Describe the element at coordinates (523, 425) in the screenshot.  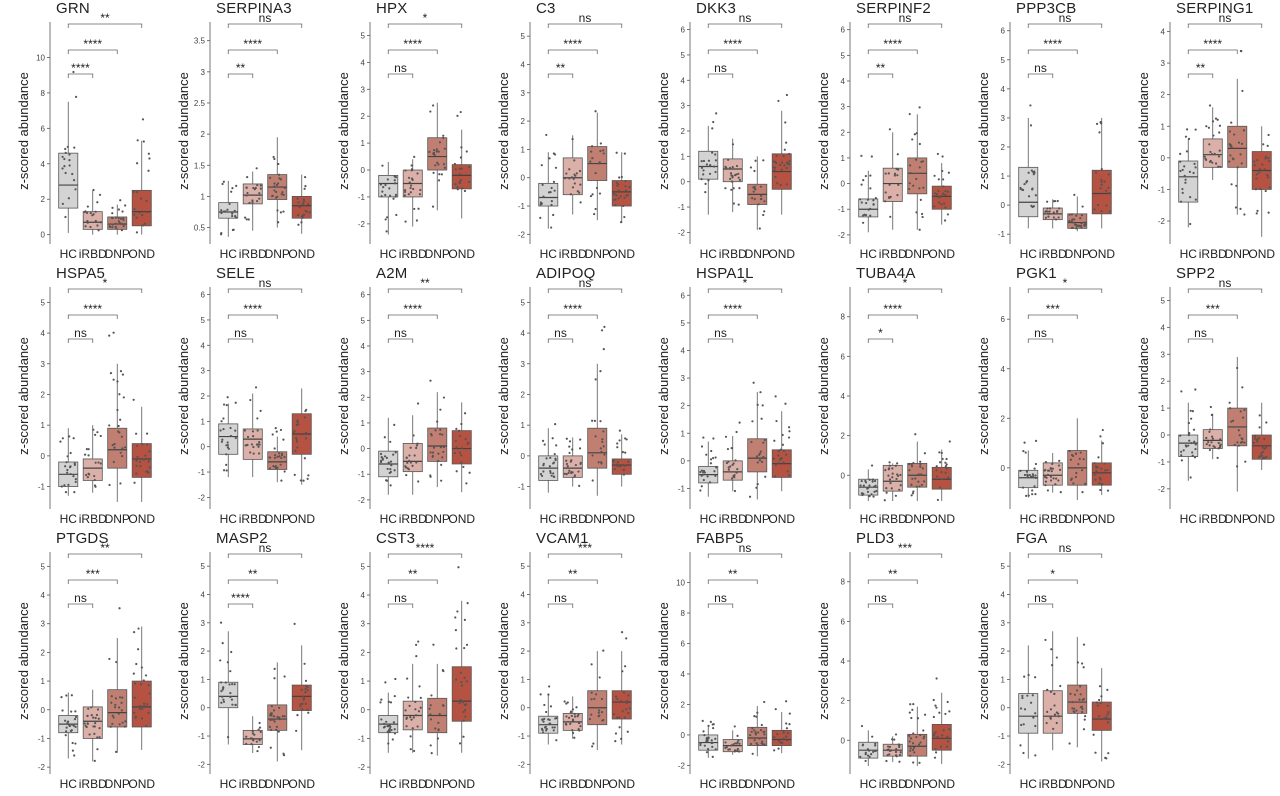
I see `y-tick-label: 1` at that location.